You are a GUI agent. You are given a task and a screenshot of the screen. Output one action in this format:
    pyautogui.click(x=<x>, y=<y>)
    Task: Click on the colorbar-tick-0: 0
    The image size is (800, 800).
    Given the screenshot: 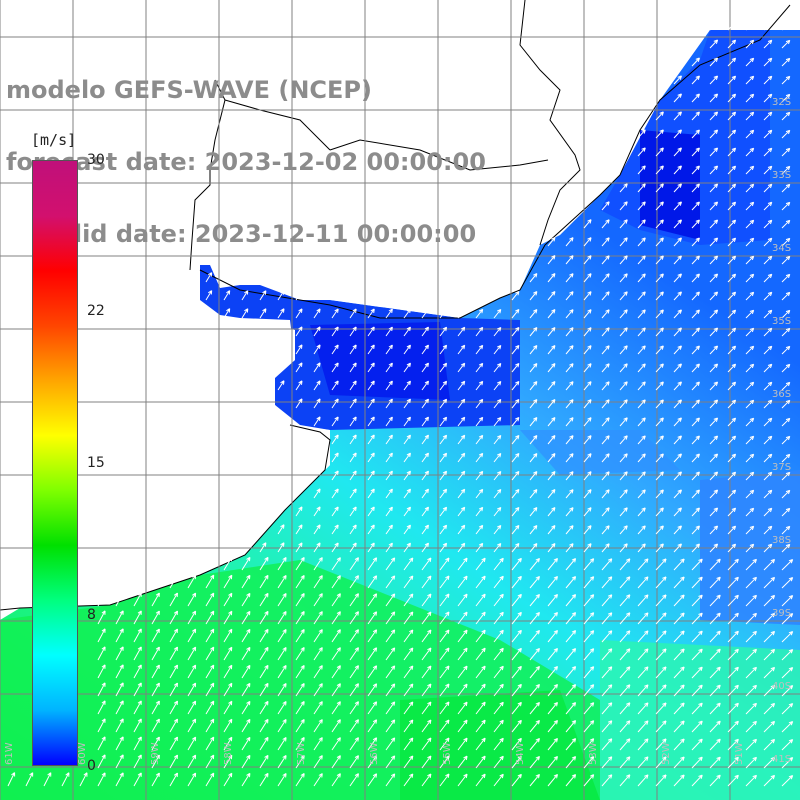 What is the action you would take?
    pyautogui.click(x=91, y=766)
    